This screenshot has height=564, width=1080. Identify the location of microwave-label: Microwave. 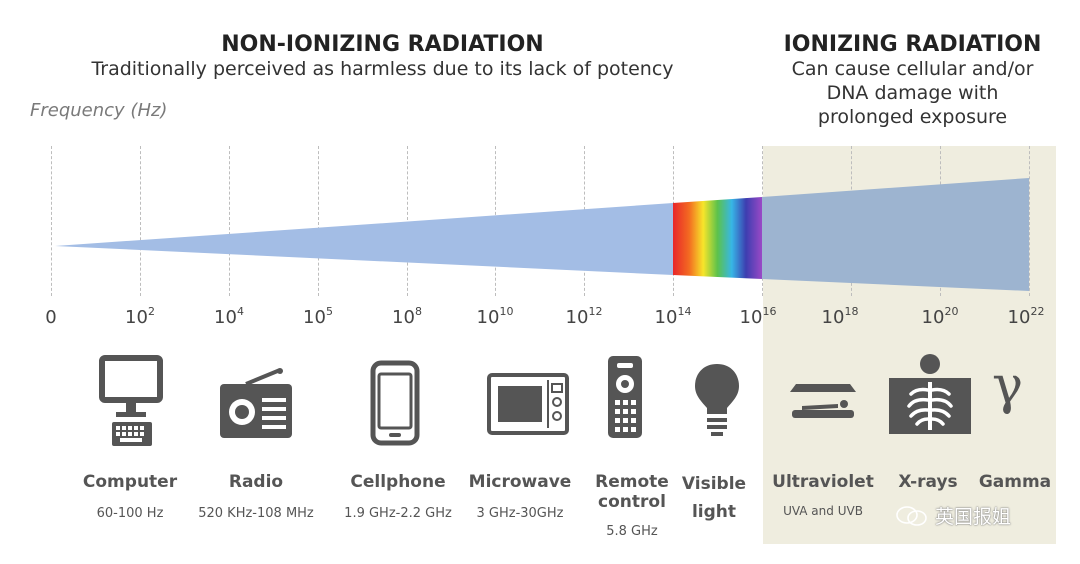
(520, 482).